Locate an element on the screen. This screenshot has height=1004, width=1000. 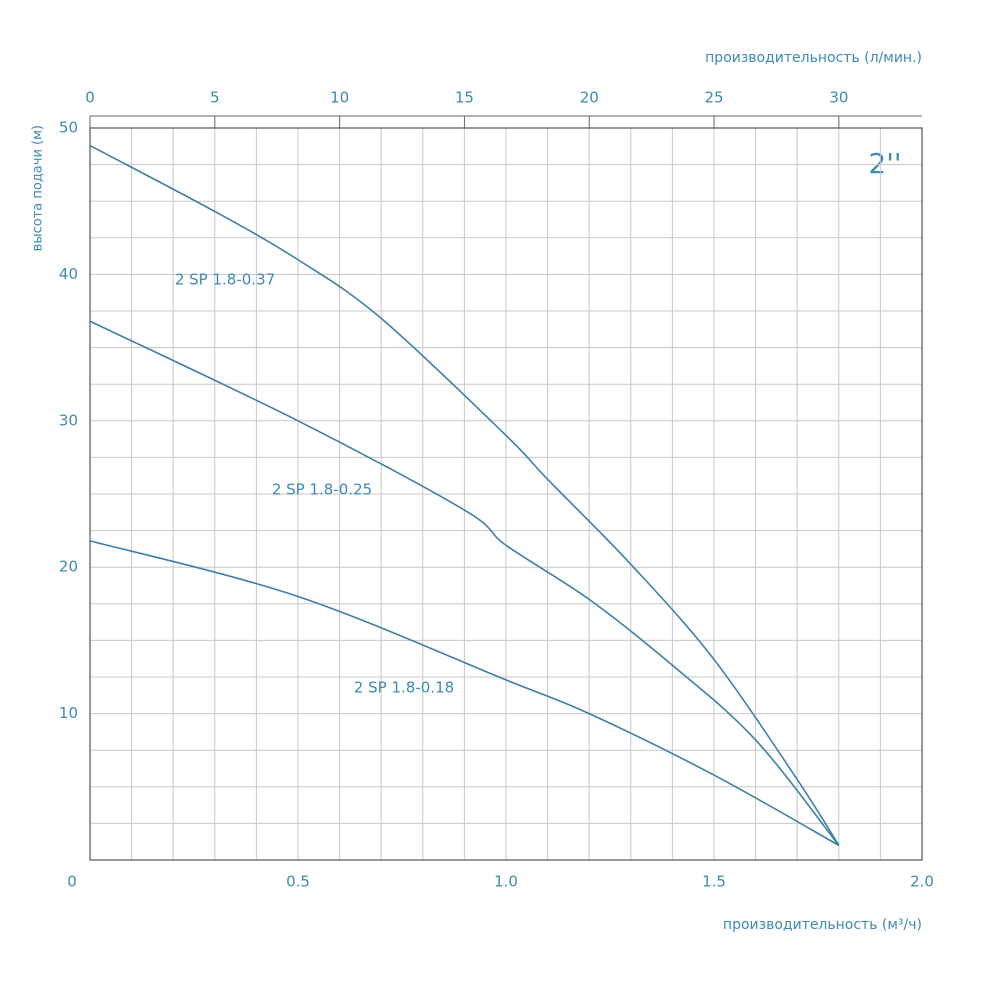
x-axis-title: производительность (м³/ч) is located at coordinates (822, 925).